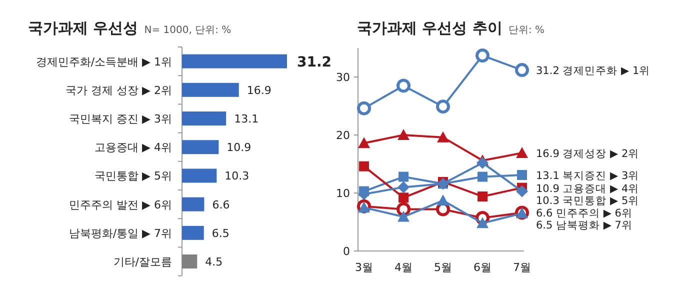 This screenshot has height=302, width=678. What do you see at coordinates (593, 71) in the screenshot?
I see `text: 31.2 경제민주화 ▶ 1위` at bounding box center [593, 71].